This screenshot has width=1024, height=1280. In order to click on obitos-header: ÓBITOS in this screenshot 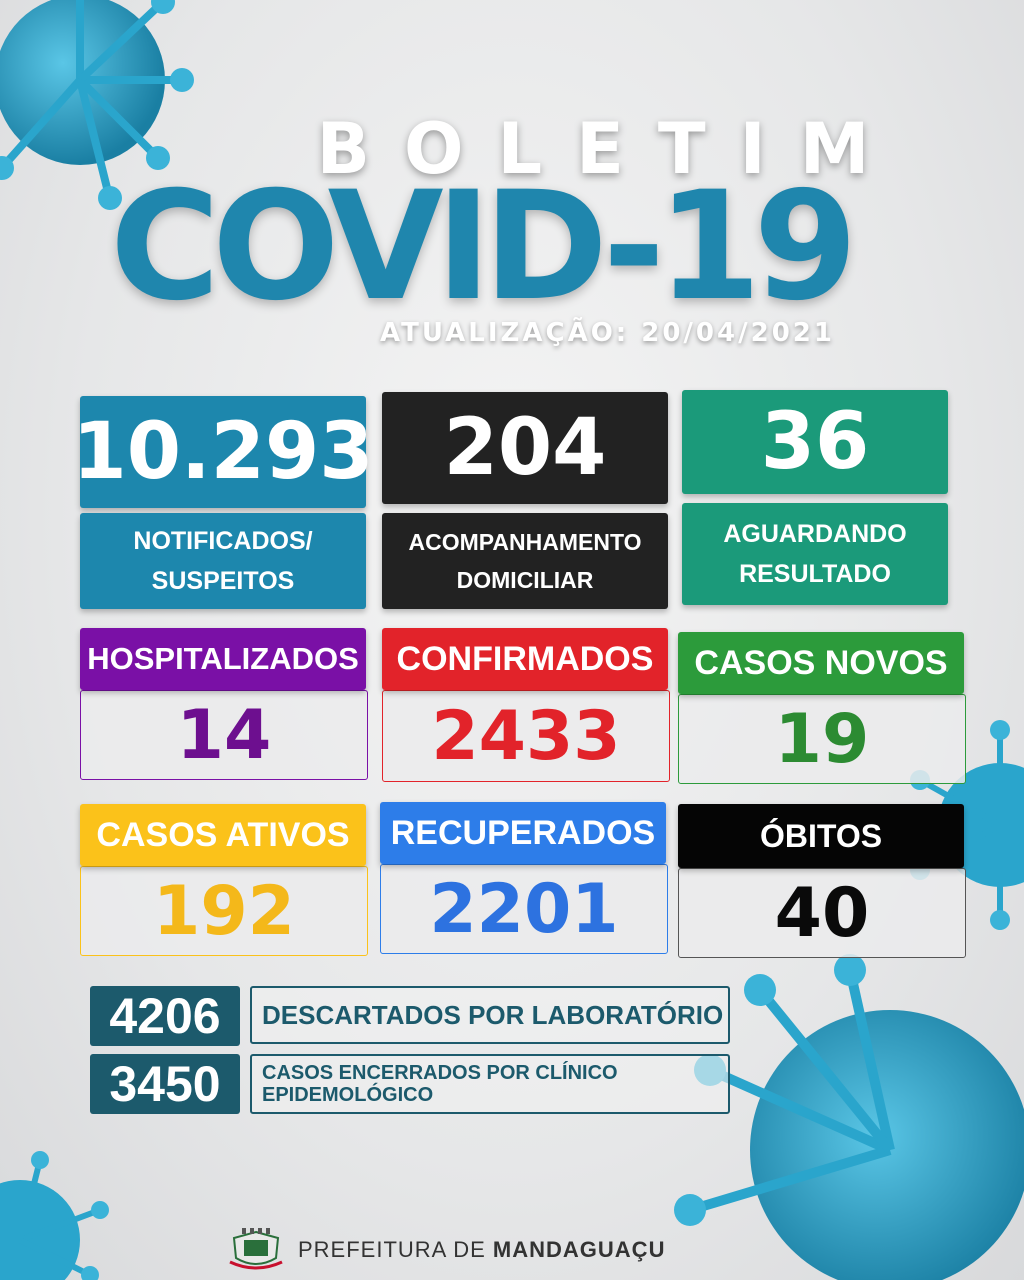, I will do `click(821, 836)`.